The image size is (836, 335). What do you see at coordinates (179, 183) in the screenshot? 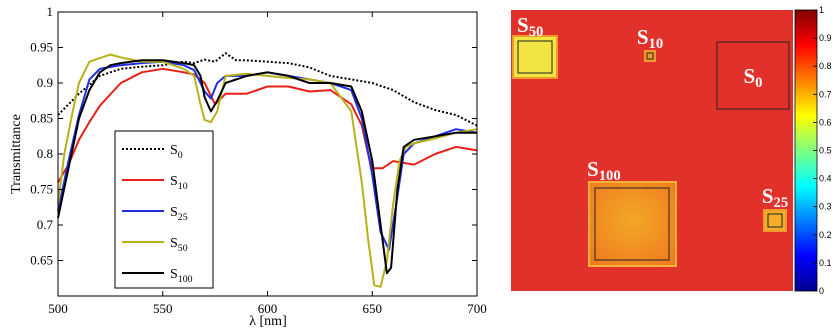
I see `legend-label-s10: S10` at bounding box center [179, 183].